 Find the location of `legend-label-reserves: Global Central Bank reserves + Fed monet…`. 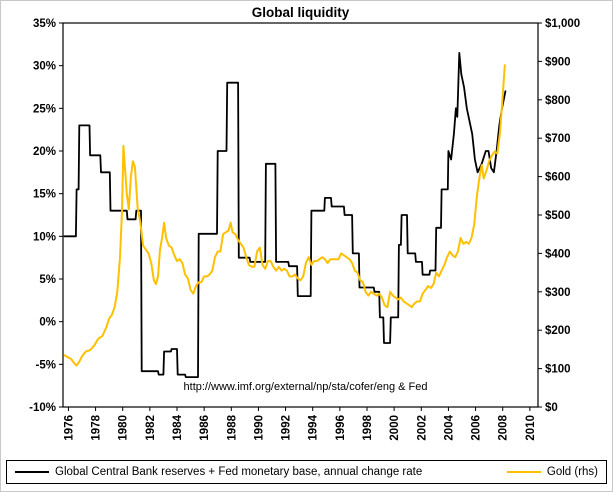

legend-label-reserves: Global Central Bank reserves + Fed monet… is located at coordinates (239, 472).